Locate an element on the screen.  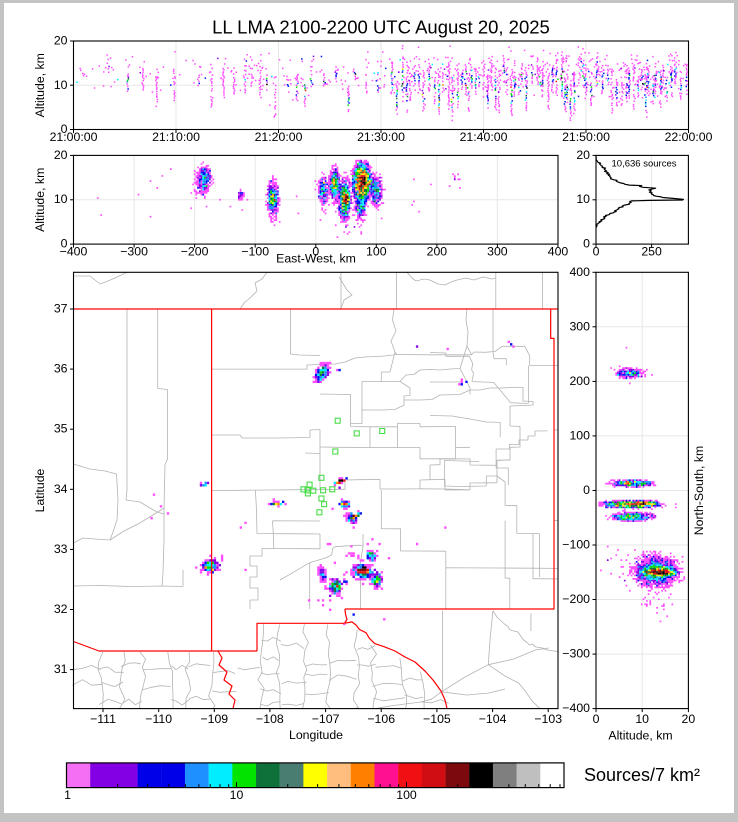
svg-text: −103 is located at coordinates (548, 719).